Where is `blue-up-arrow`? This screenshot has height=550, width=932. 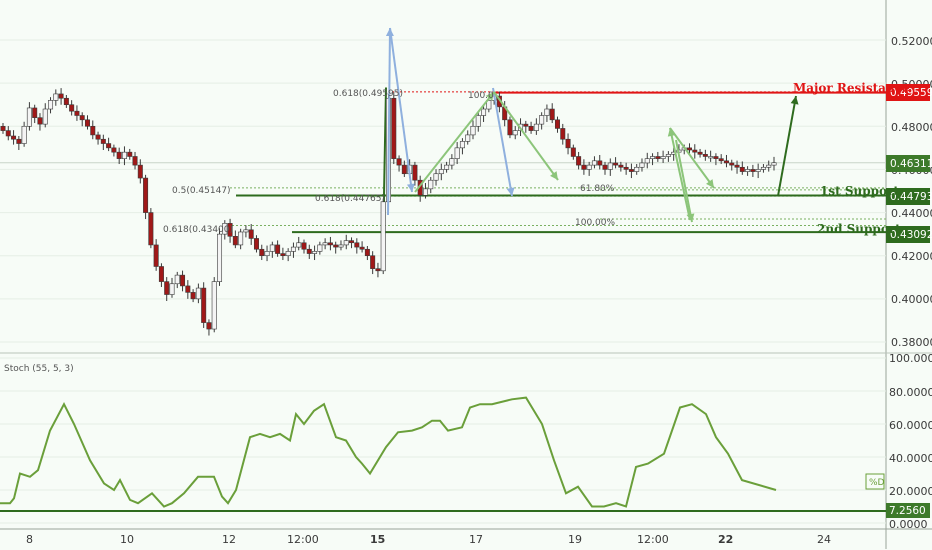
blue-up-arrow is located at coordinates (389, 121).